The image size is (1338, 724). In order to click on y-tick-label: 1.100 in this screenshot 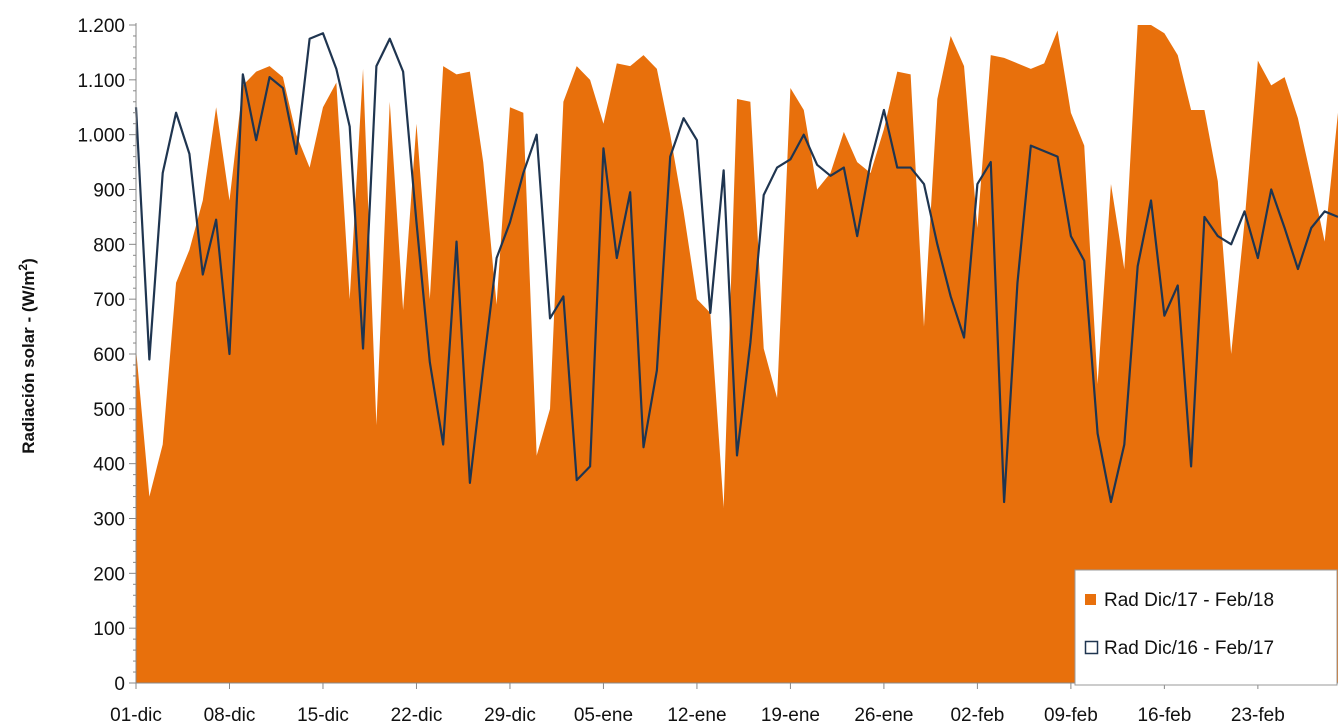, I will do `click(101, 81)`.